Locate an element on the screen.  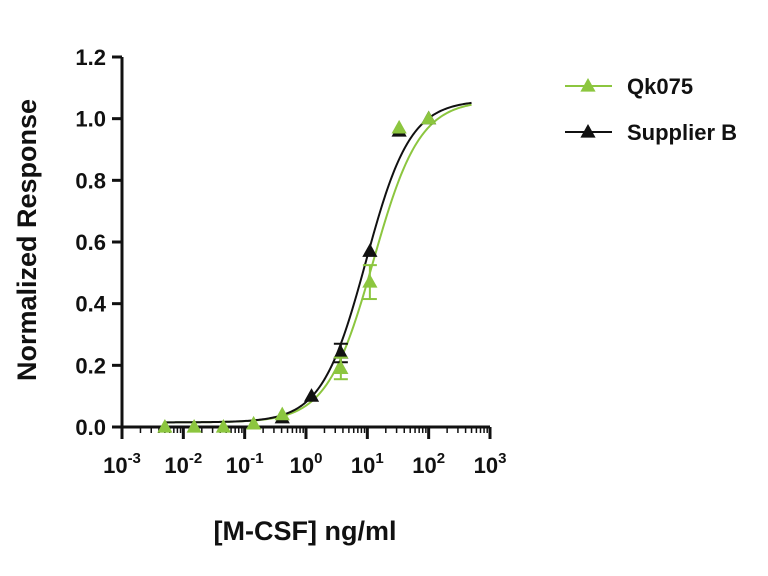
y-tick-label: 0.8 is located at coordinates (90, 180).